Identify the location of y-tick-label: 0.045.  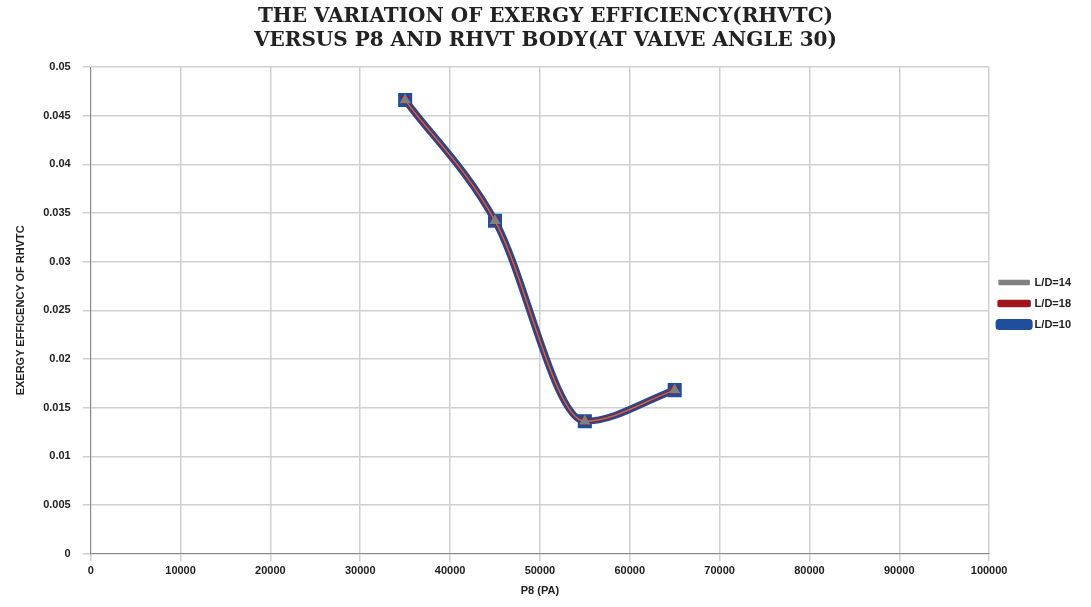
(57, 114).